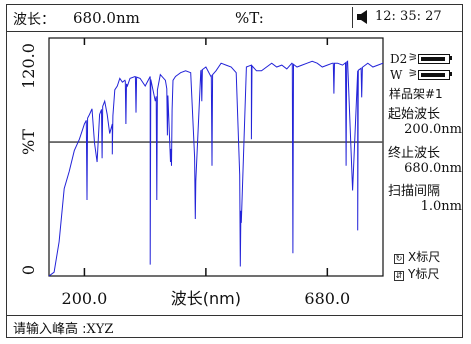 The image size is (471, 344). What do you see at coordinates (106, 18) in the screenshot?
I see `wavelength-value: 680.0nm` at bounding box center [106, 18].